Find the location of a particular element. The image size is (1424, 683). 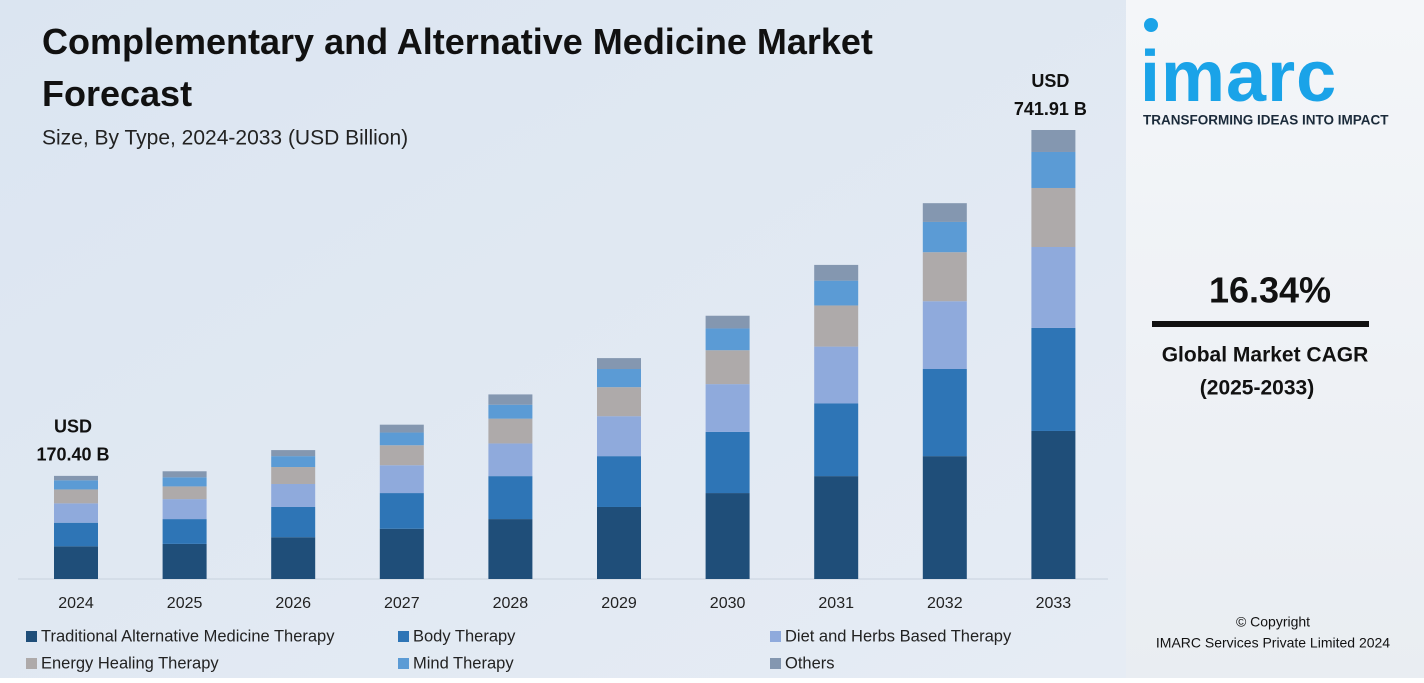

cagr-period: (2025-2033) is located at coordinates (1257, 388).